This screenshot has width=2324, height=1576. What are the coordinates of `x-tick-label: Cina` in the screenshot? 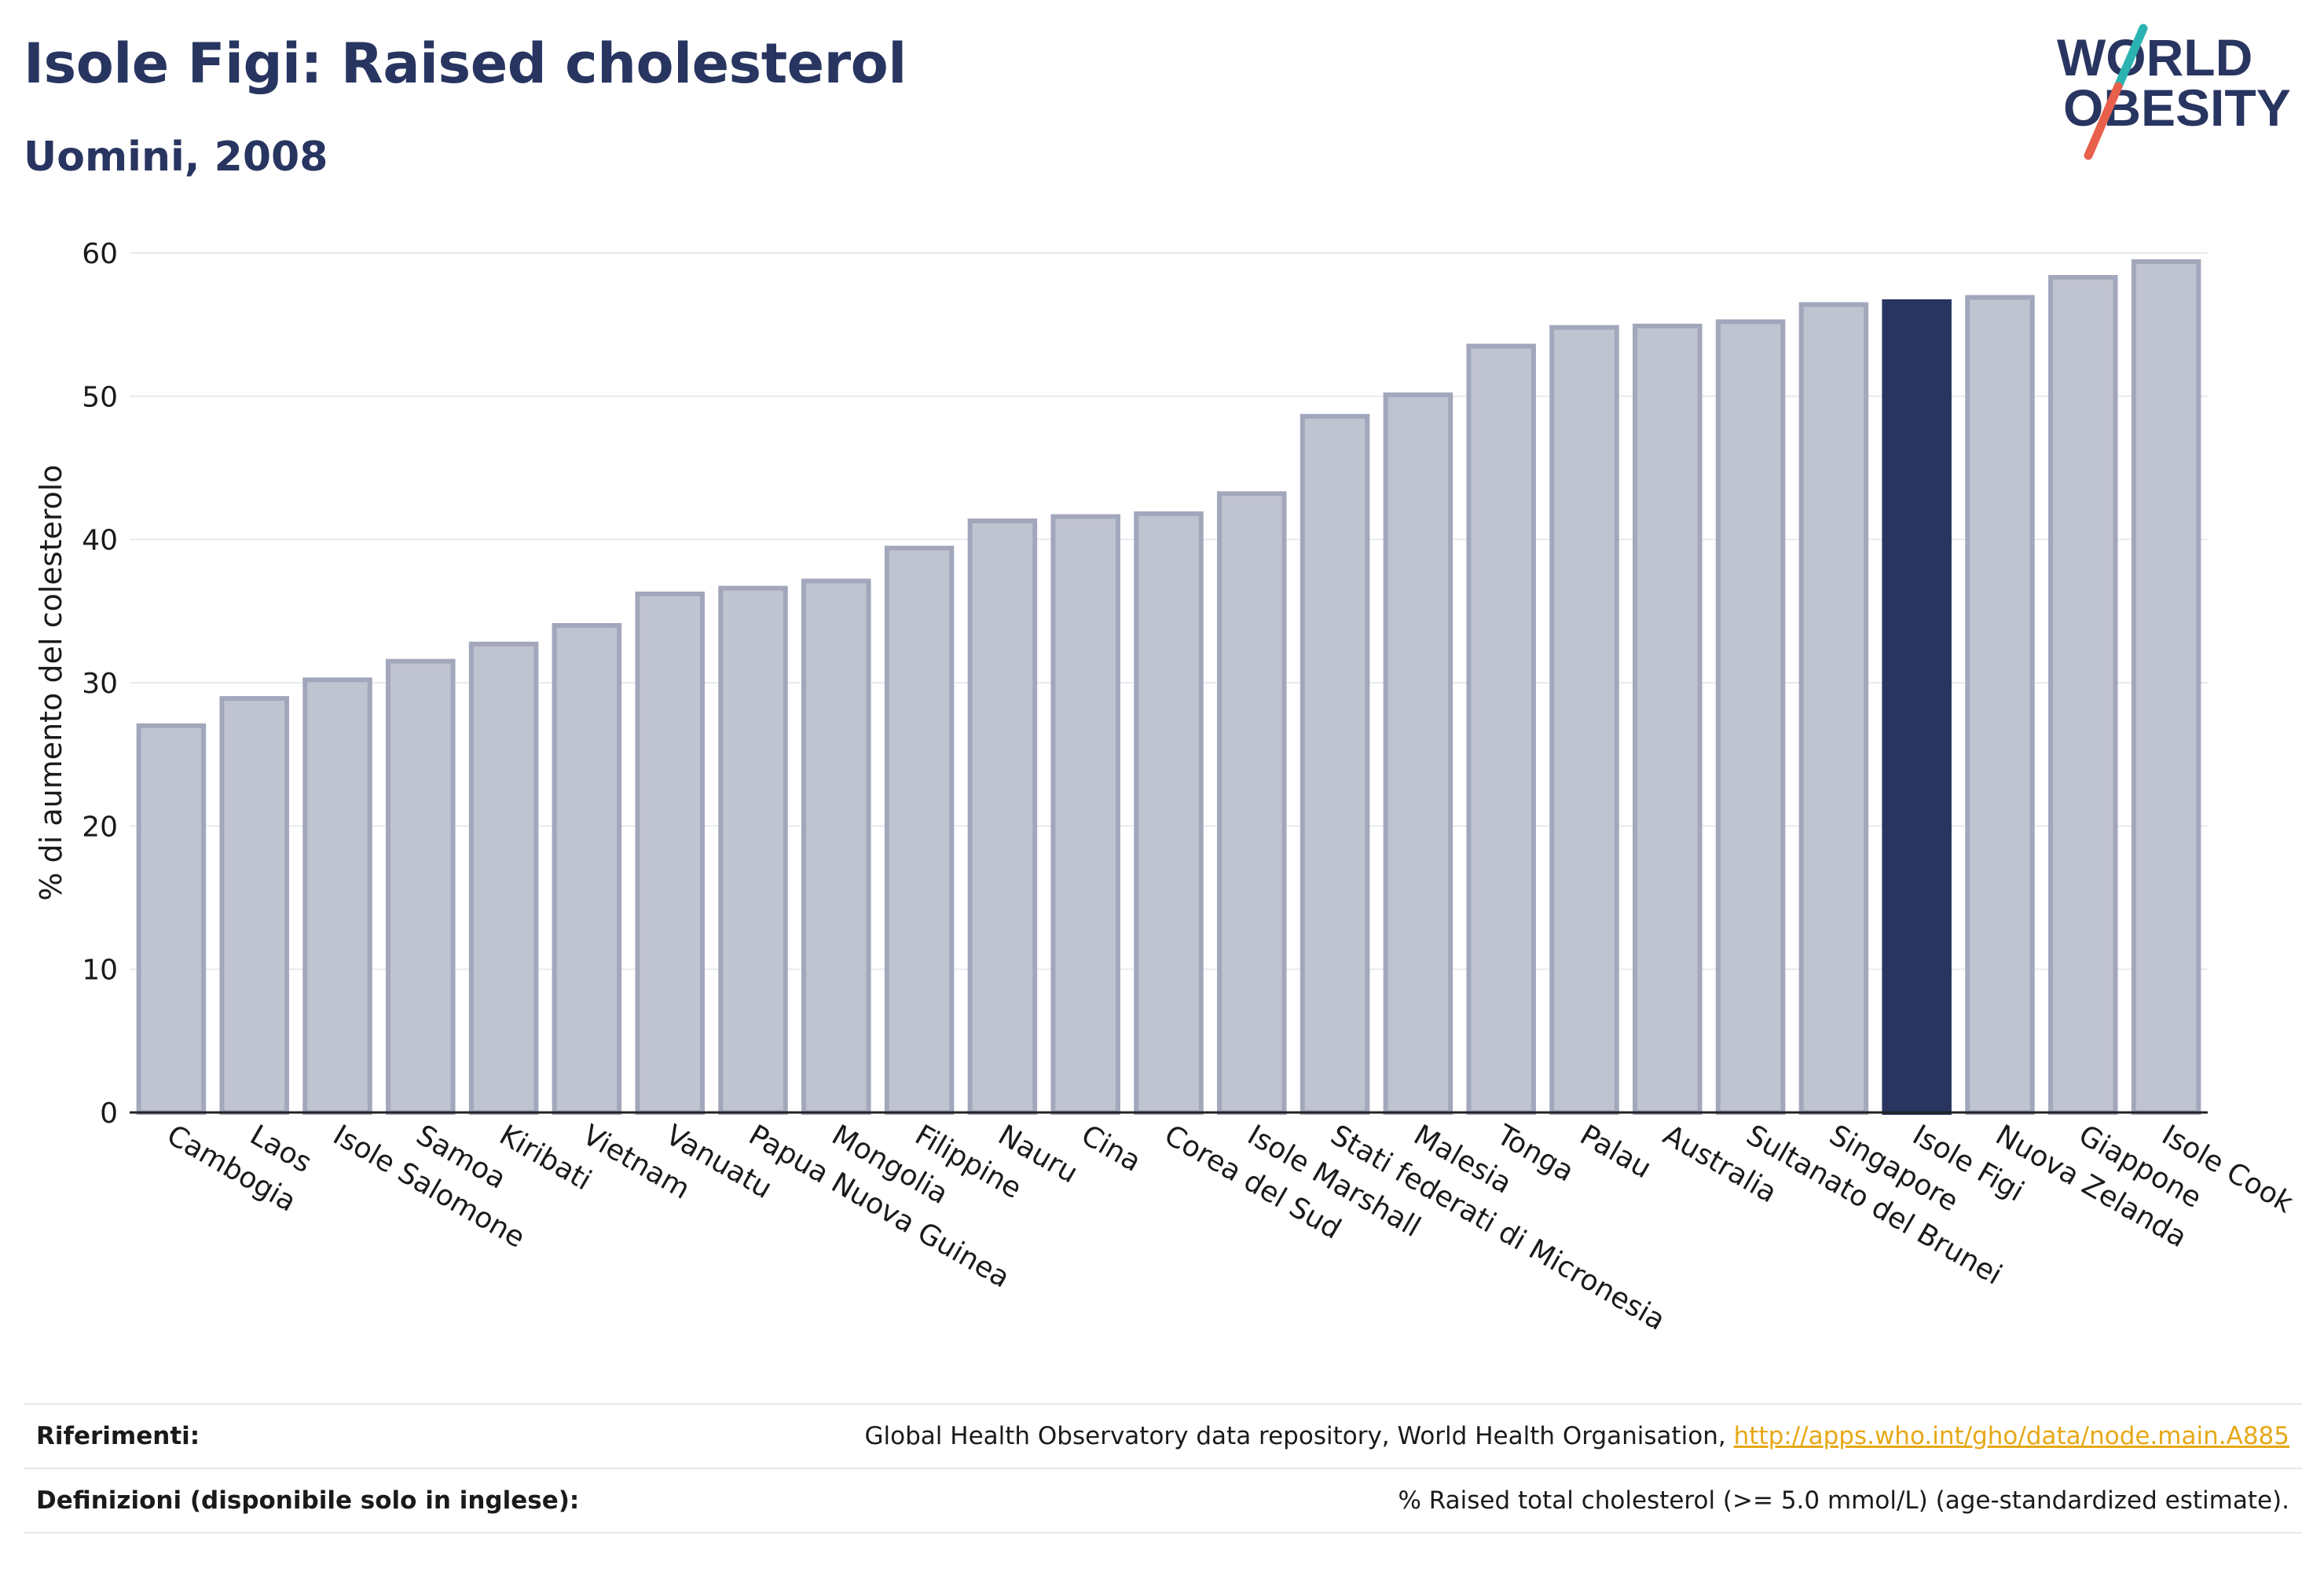 It's located at (1111, 1148).